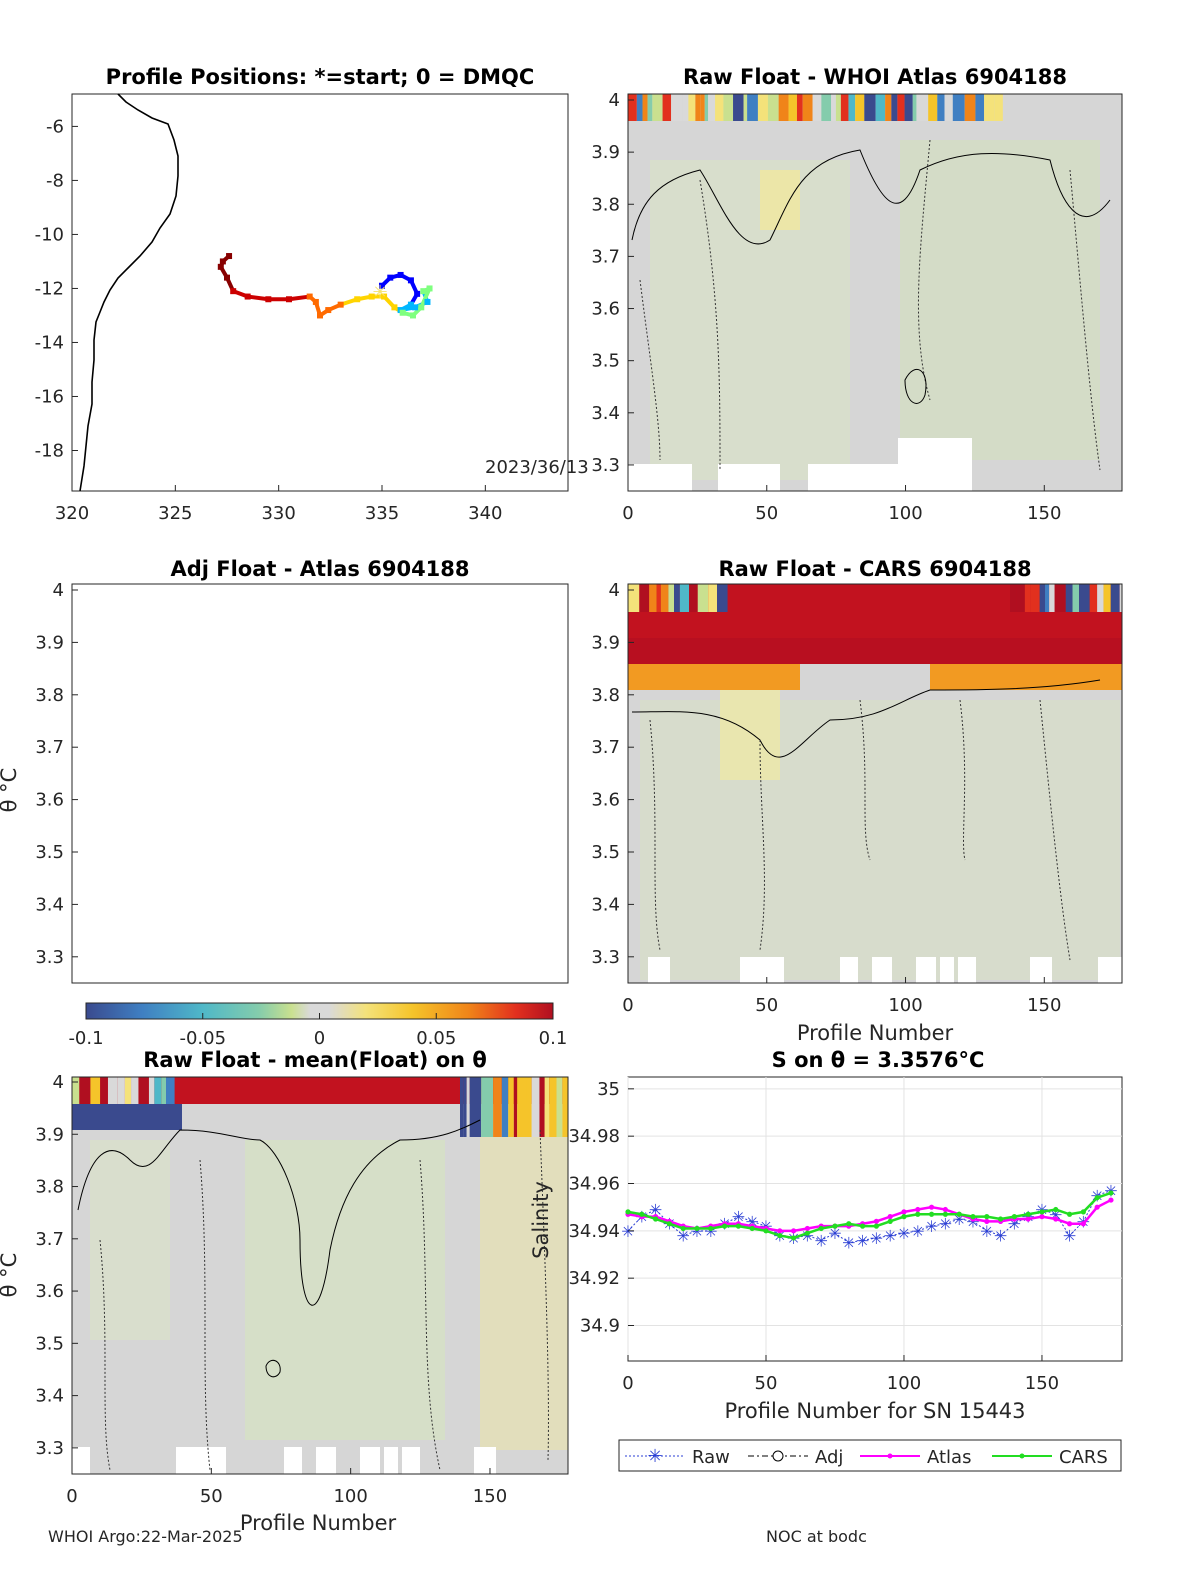 This screenshot has width=1200, height=1575. What do you see at coordinates (320, 783) in the screenshot?
I see `adj-axes` at bounding box center [320, 783].